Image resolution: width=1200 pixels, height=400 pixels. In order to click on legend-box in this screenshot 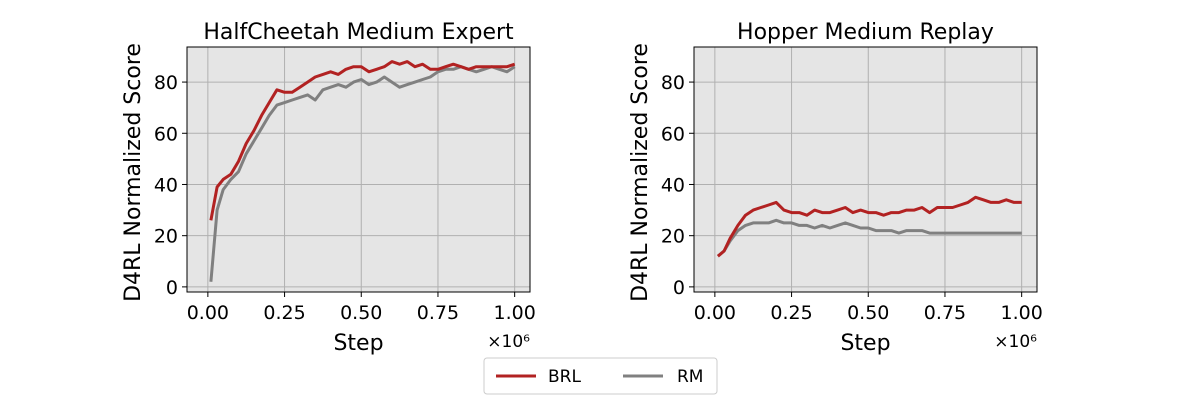, I will do `click(600, 376)`.